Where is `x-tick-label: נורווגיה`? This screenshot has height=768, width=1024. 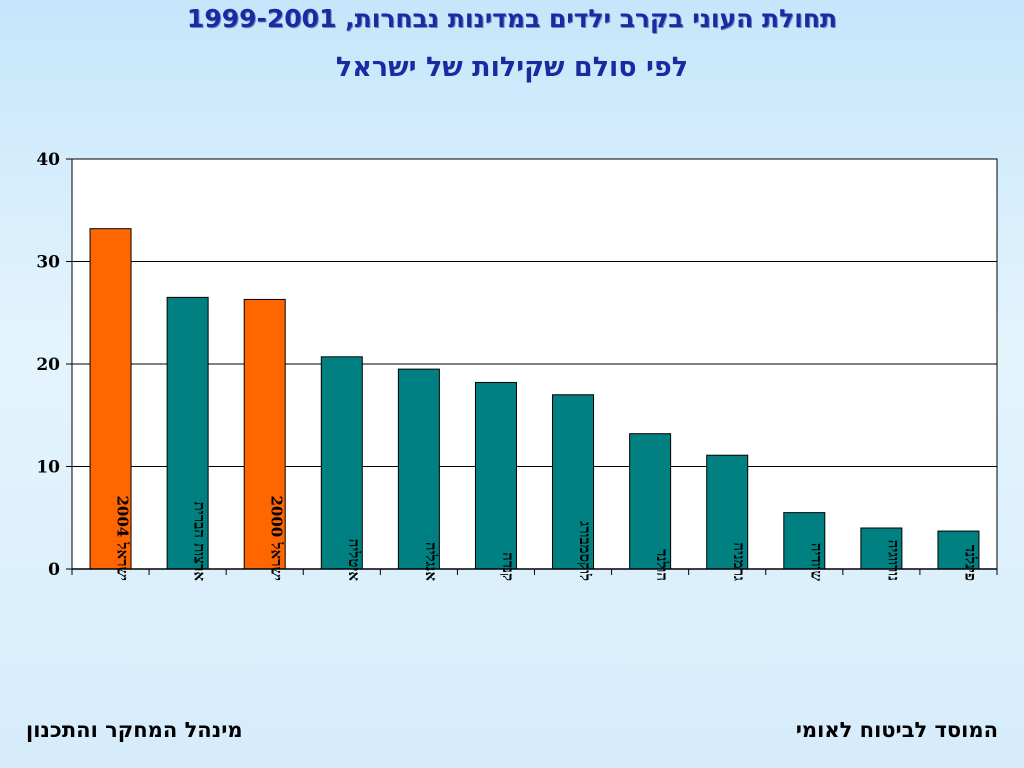 x-tick-label: נורווגיה is located at coordinates (893, 560).